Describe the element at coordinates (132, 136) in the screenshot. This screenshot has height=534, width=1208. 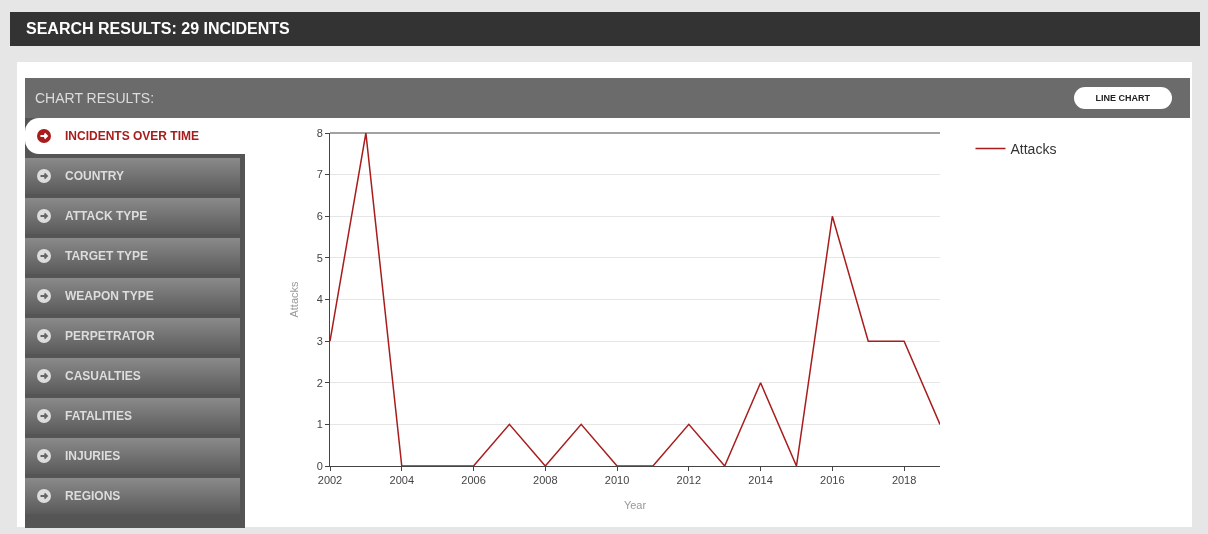
I see `text: INCIDENTS OVER TIME` at that location.